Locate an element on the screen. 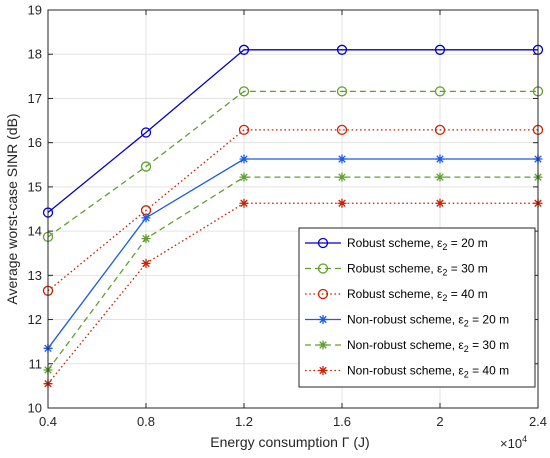 The height and width of the screenshot is (458, 550). legend-label: Robust scheme, ε2 = 20 m is located at coordinates (417, 244).